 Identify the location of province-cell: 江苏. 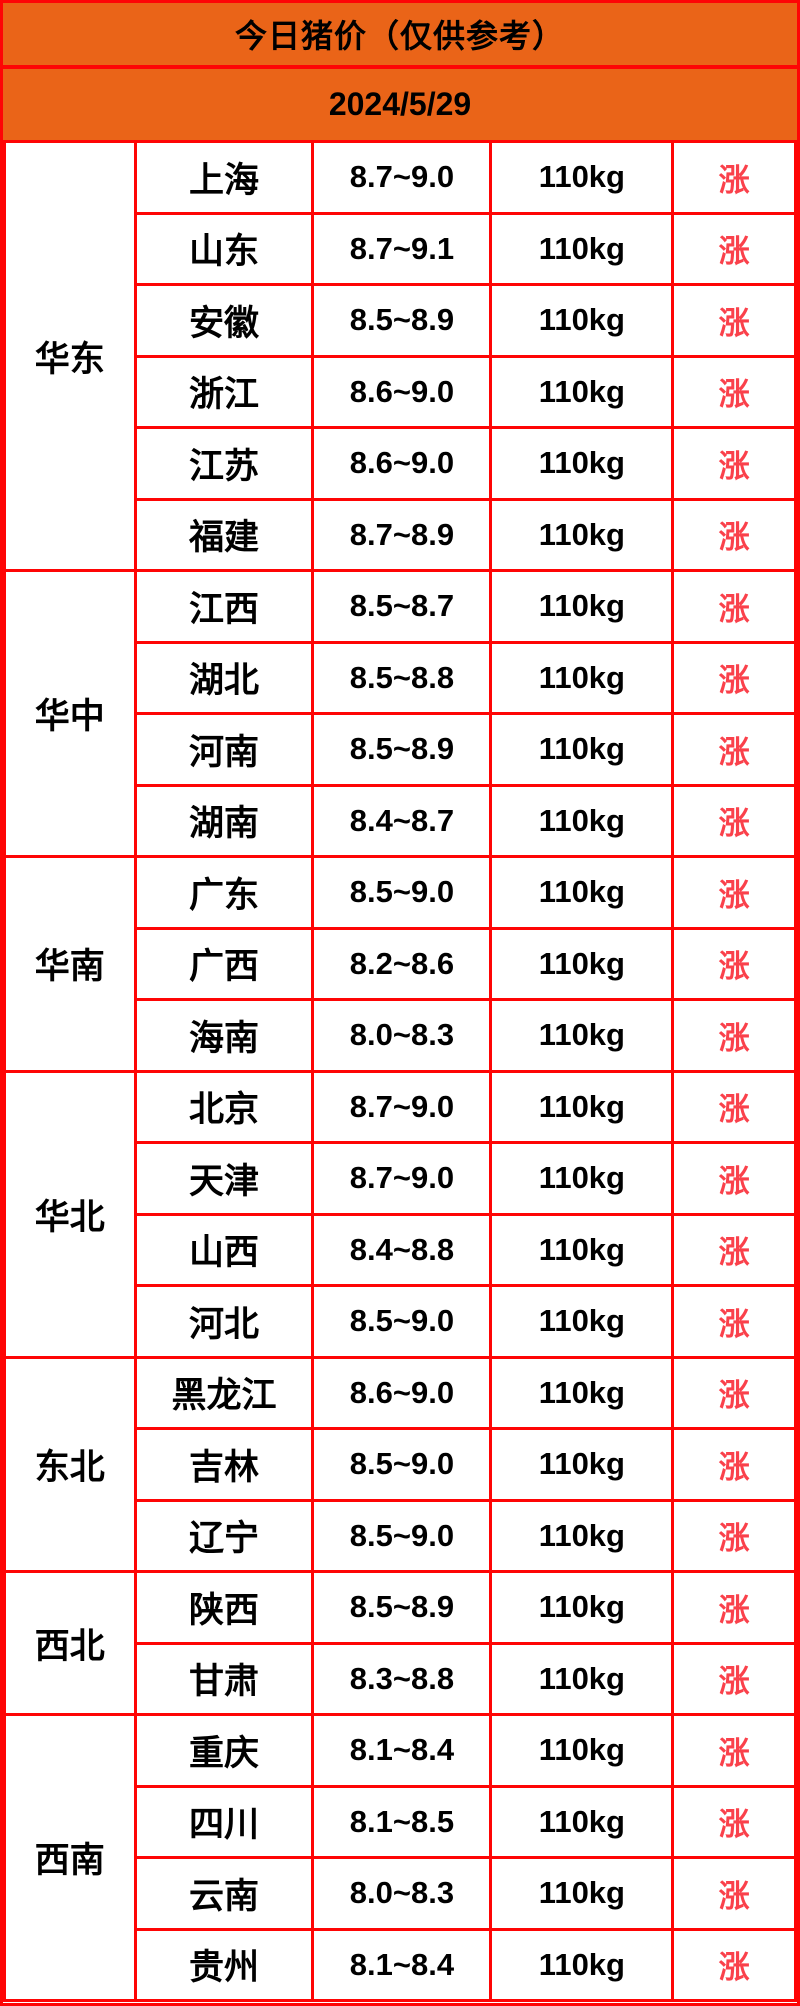
(224, 463).